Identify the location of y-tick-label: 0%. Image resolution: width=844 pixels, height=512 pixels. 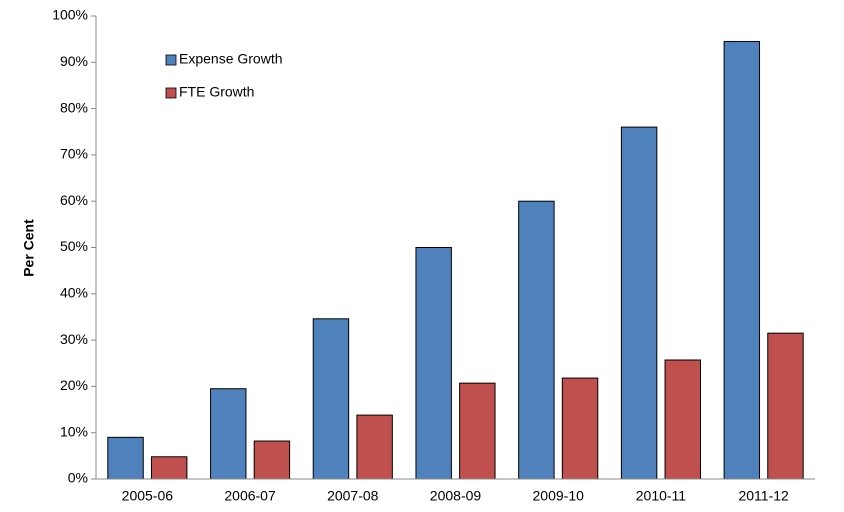
(78, 478).